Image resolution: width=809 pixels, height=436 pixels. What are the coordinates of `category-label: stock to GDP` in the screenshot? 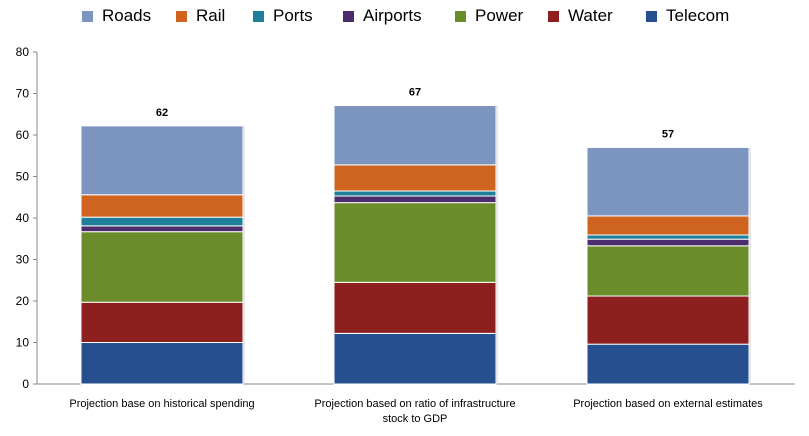 It's located at (415, 419).